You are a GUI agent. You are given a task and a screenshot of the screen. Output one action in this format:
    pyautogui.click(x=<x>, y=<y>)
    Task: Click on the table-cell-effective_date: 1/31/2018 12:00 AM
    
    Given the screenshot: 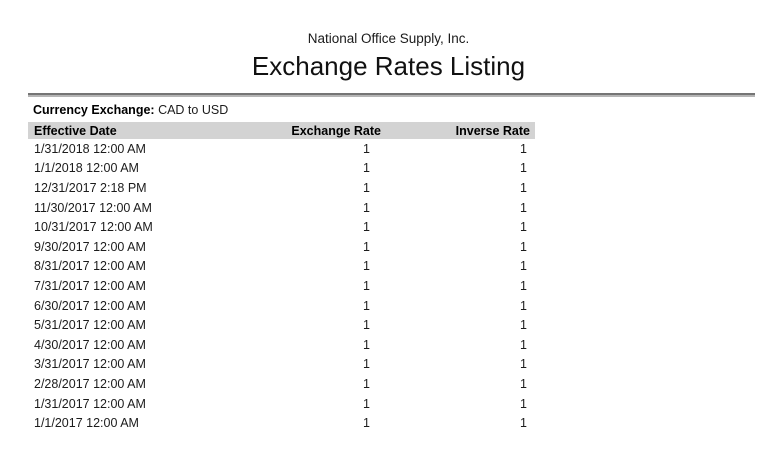 What is the action you would take?
    pyautogui.click(x=90, y=148)
    